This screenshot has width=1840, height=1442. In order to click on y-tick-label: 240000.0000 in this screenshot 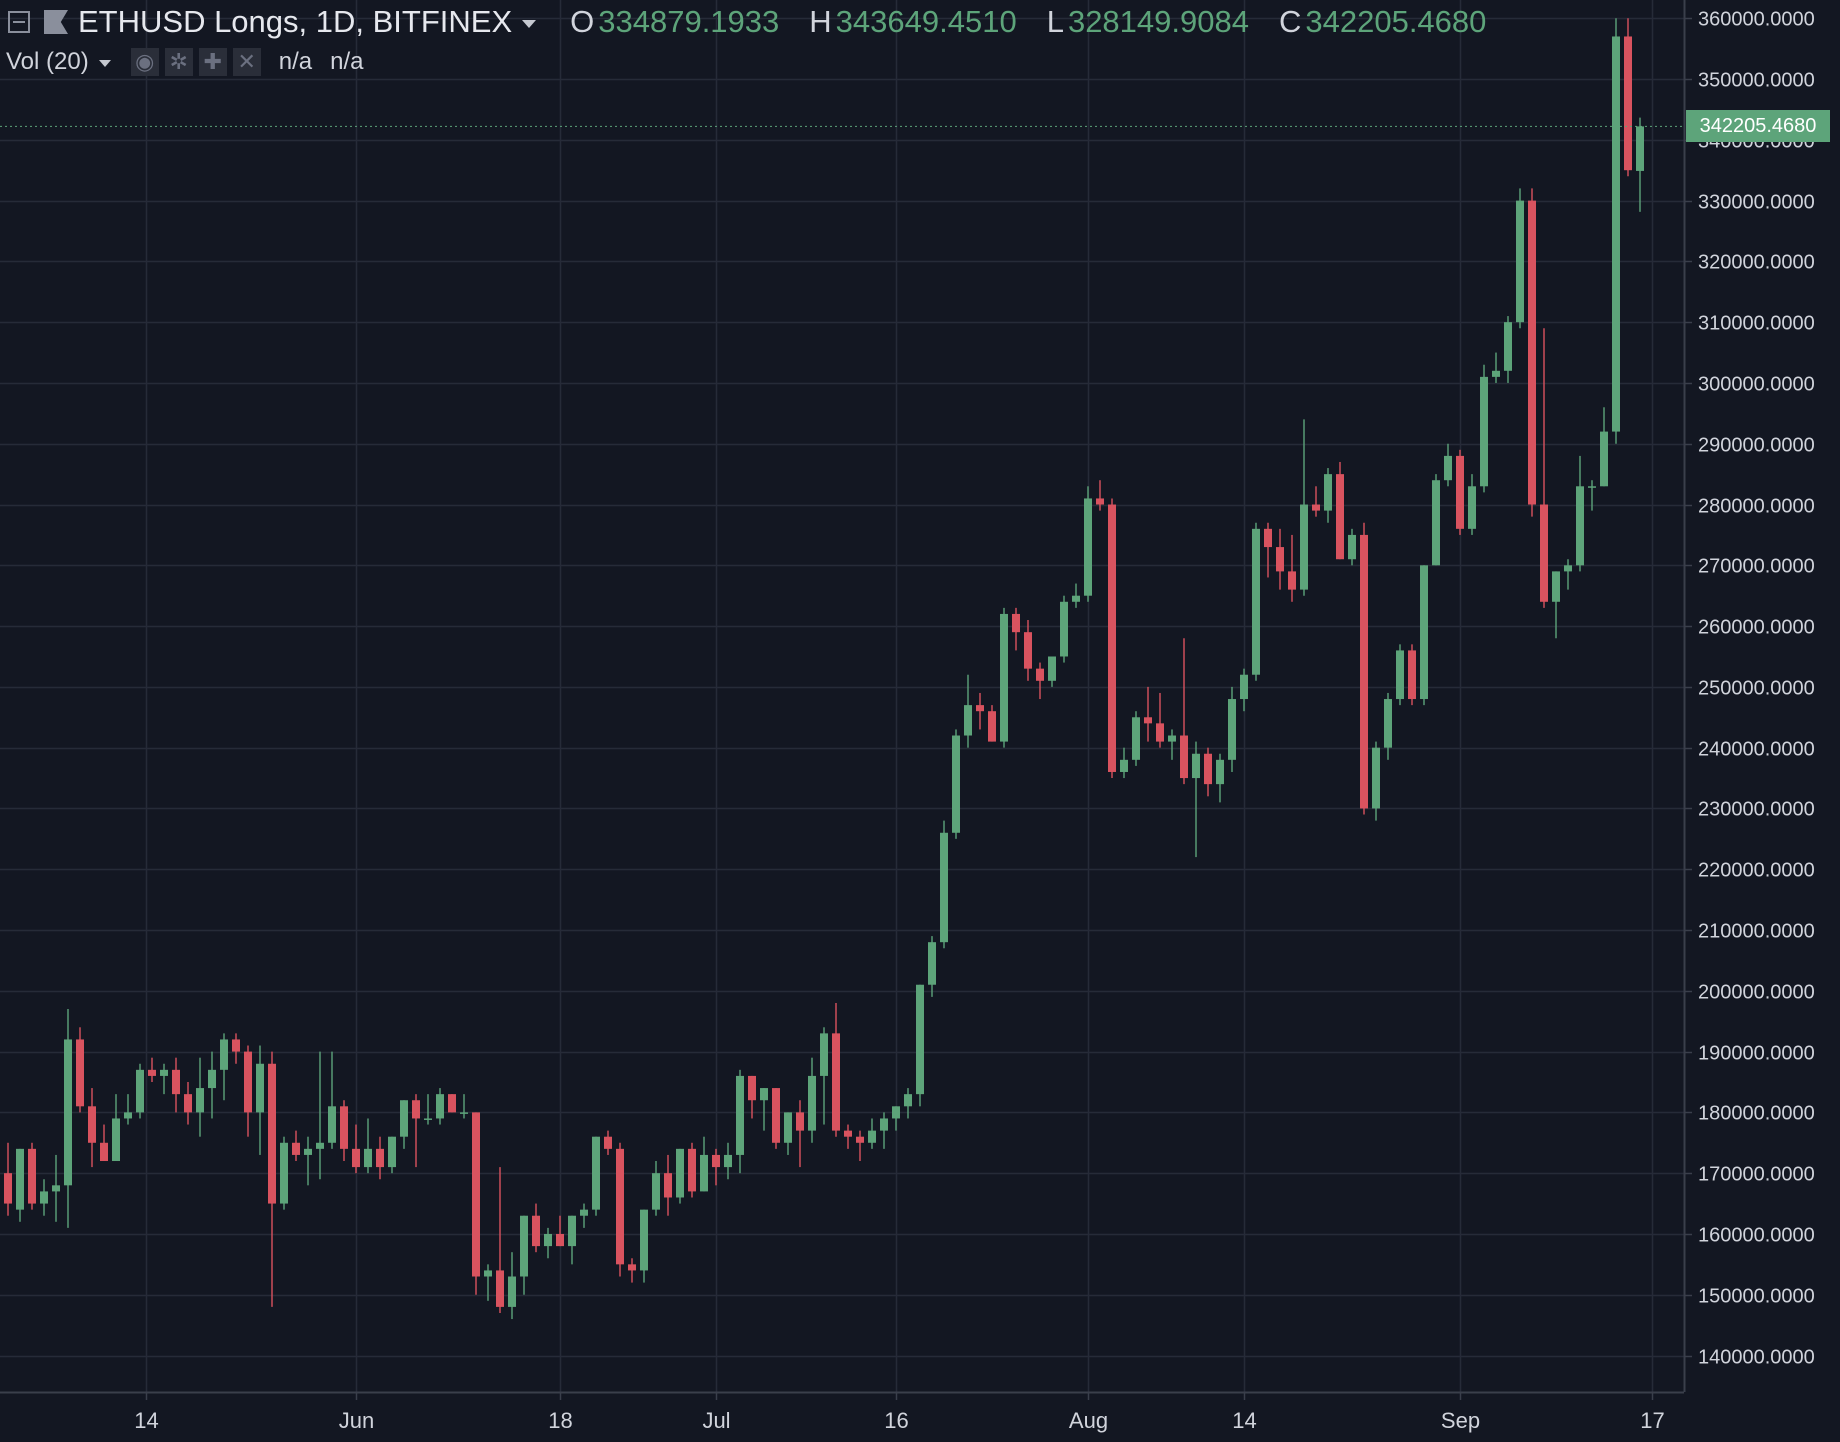, I will do `click(1756, 750)`.